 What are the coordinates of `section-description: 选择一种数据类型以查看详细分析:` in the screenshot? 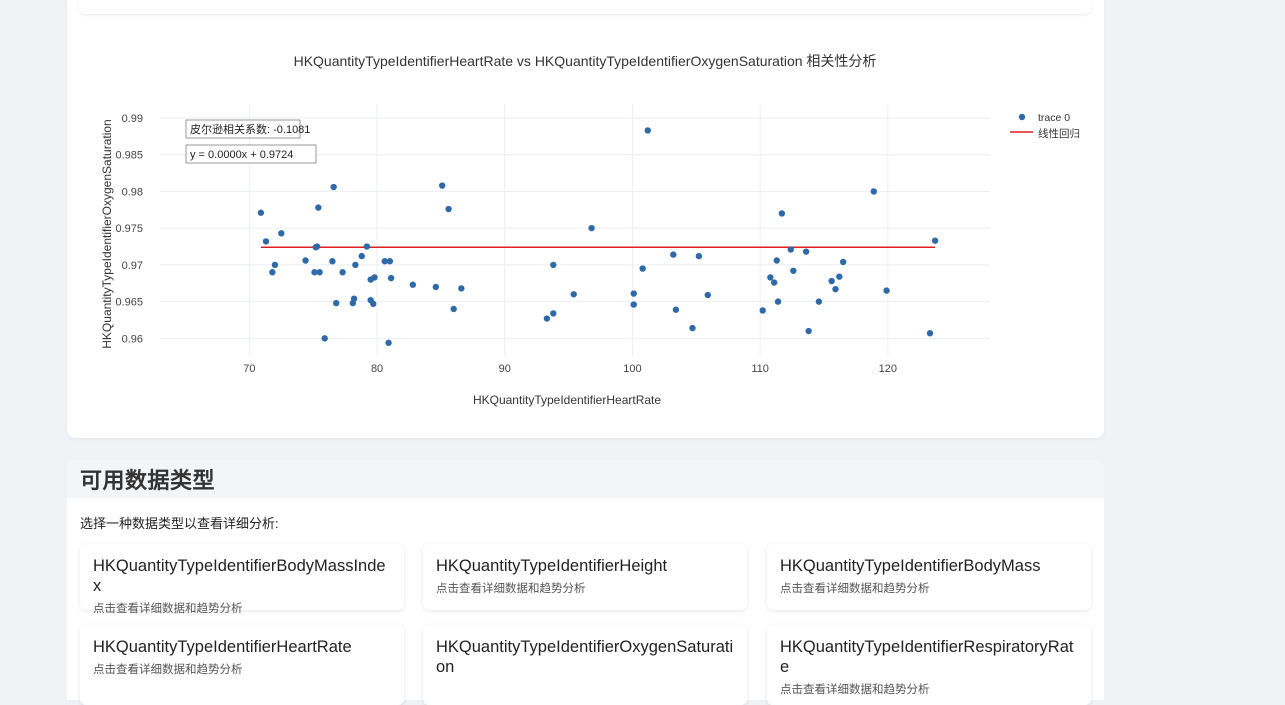 It's located at (179, 523).